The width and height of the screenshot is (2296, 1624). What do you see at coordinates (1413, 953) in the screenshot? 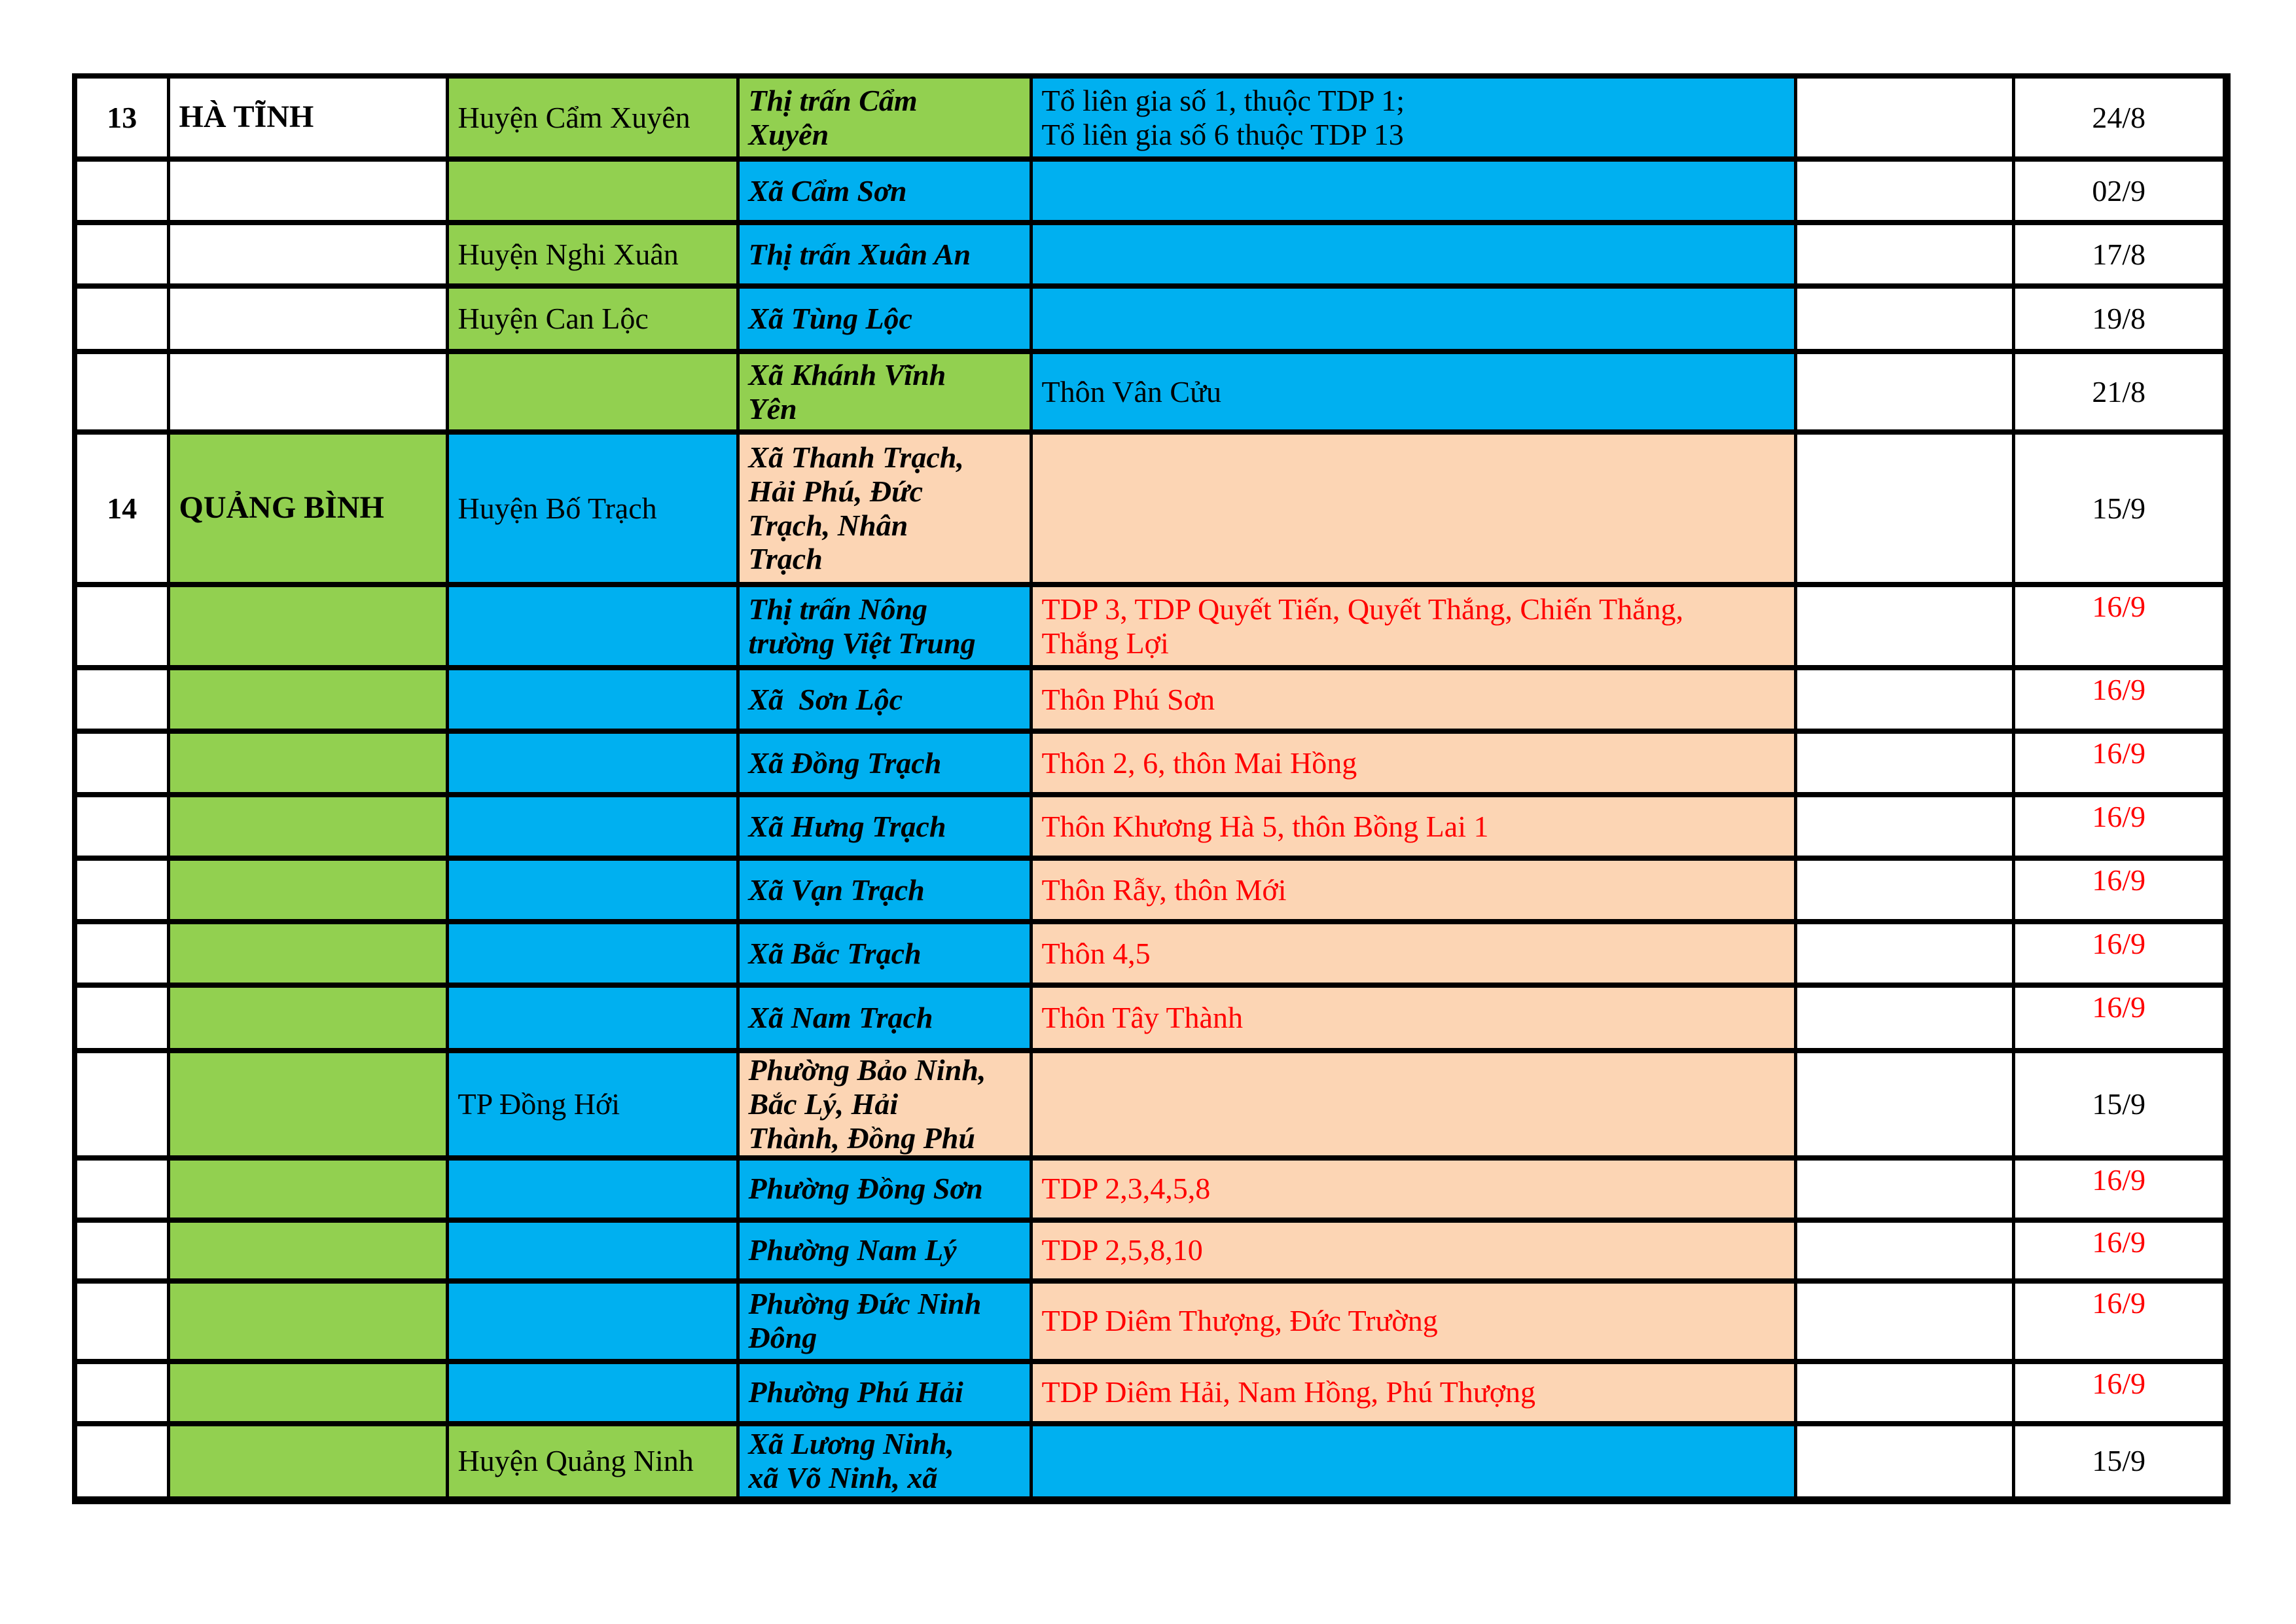
I see `cell-details: Thôn 4,5` at bounding box center [1413, 953].